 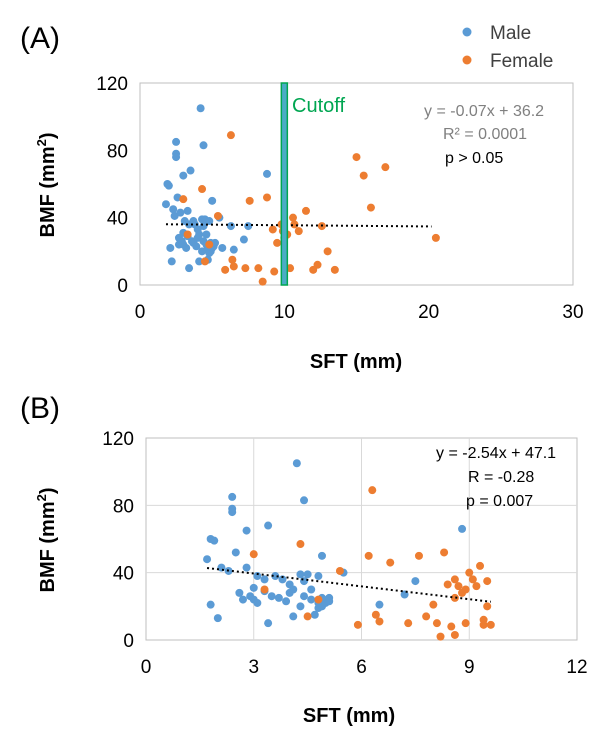 I want to click on trendline-a, so click(x=298, y=225).